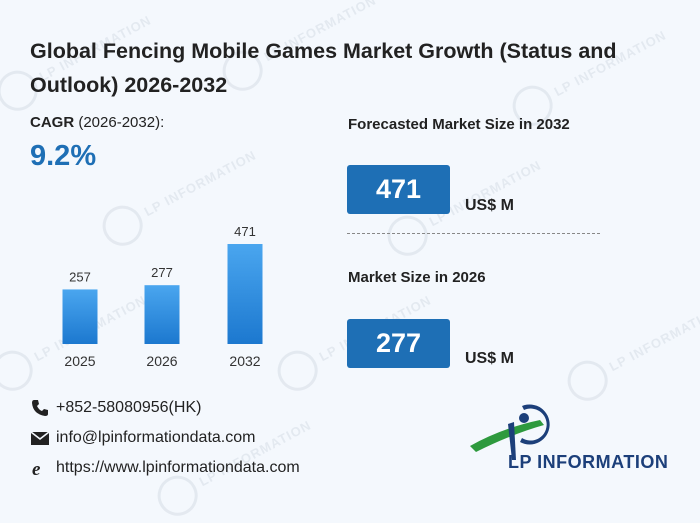  I want to click on contact-email: info@lpinformationdata.com, so click(142, 438).